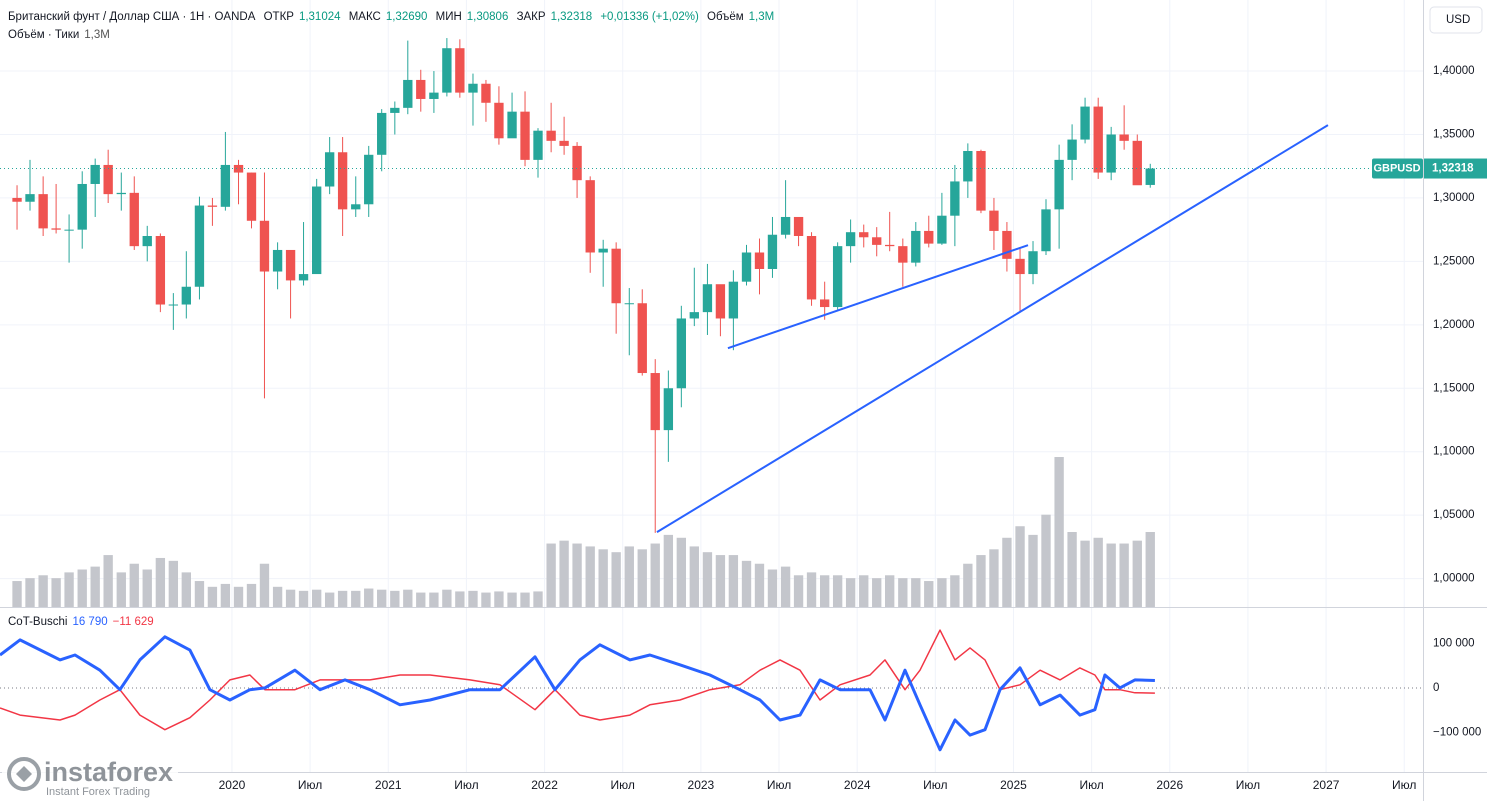 This screenshot has height=801, width=1487. I want to click on y-tick-label: 1,15000, so click(1454, 388).